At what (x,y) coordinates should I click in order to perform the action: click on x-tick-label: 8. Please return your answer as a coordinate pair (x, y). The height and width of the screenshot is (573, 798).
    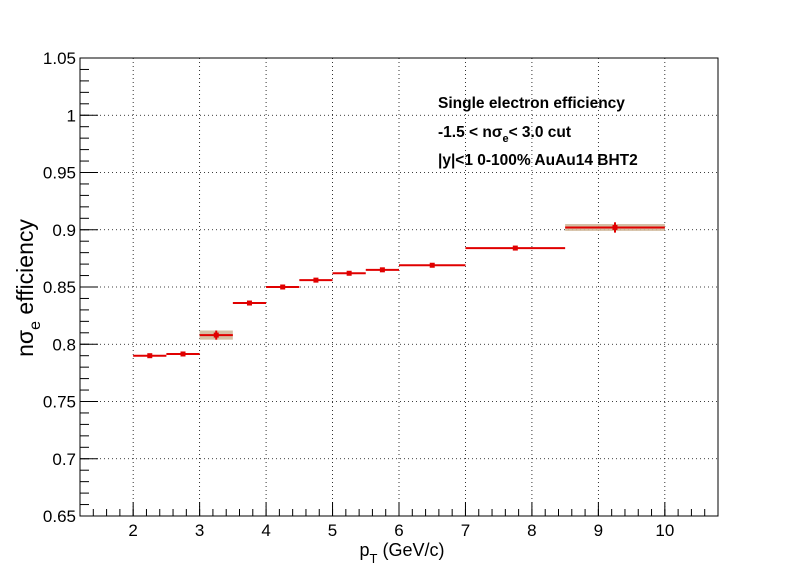
    Looking at the image, I should click on (531, 530).